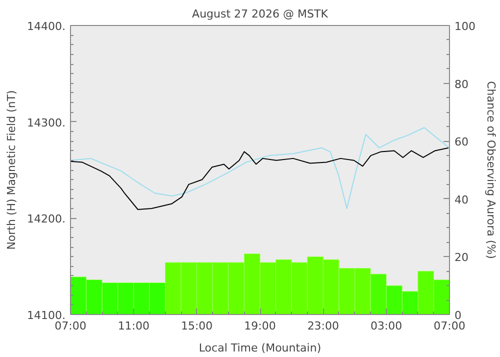 Image resolution: width=500 pixels, height=357 pixels. Describe the element at coordinates (461, 142) in the screenshot. I see `y2-tick-label: 60` at that location.